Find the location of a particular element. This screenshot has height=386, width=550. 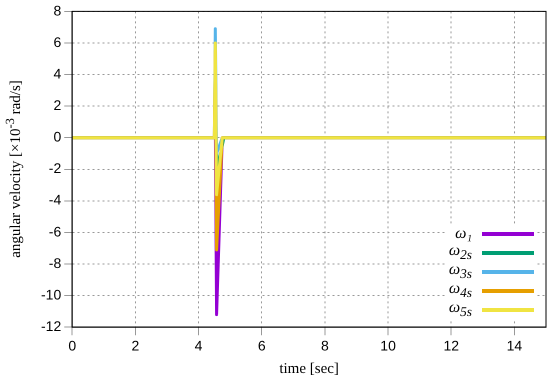

legend-label: ω₁ is located at coordinates (463, 233).